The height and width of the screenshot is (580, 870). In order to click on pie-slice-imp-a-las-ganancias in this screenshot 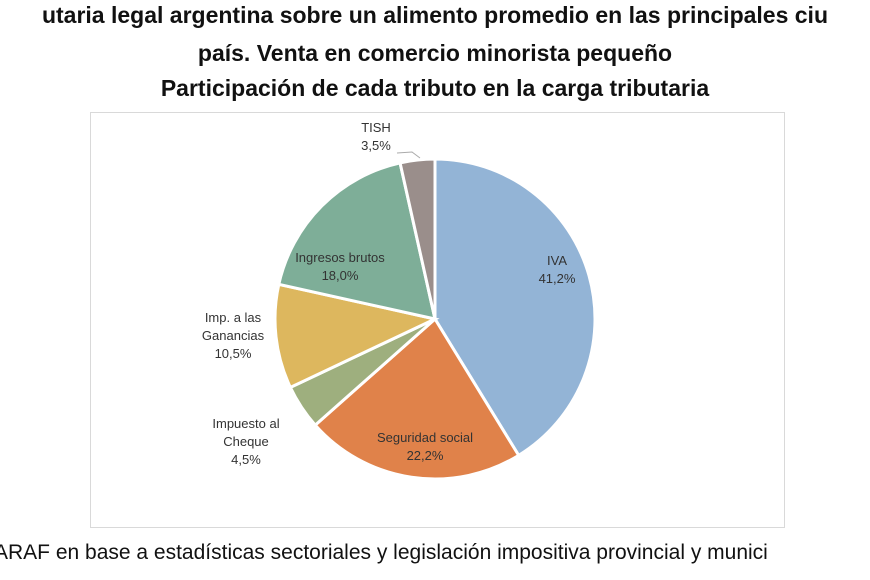, I will do `click(356, 336)`.